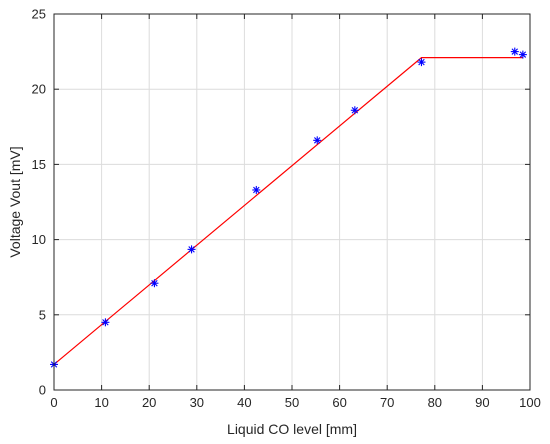 The width and height of the screenshot is (550, 444). What do you see at coordinates (101, 402) in the screenshot?
I see `x-tick-label: 10` at bounding box center [101, 402].